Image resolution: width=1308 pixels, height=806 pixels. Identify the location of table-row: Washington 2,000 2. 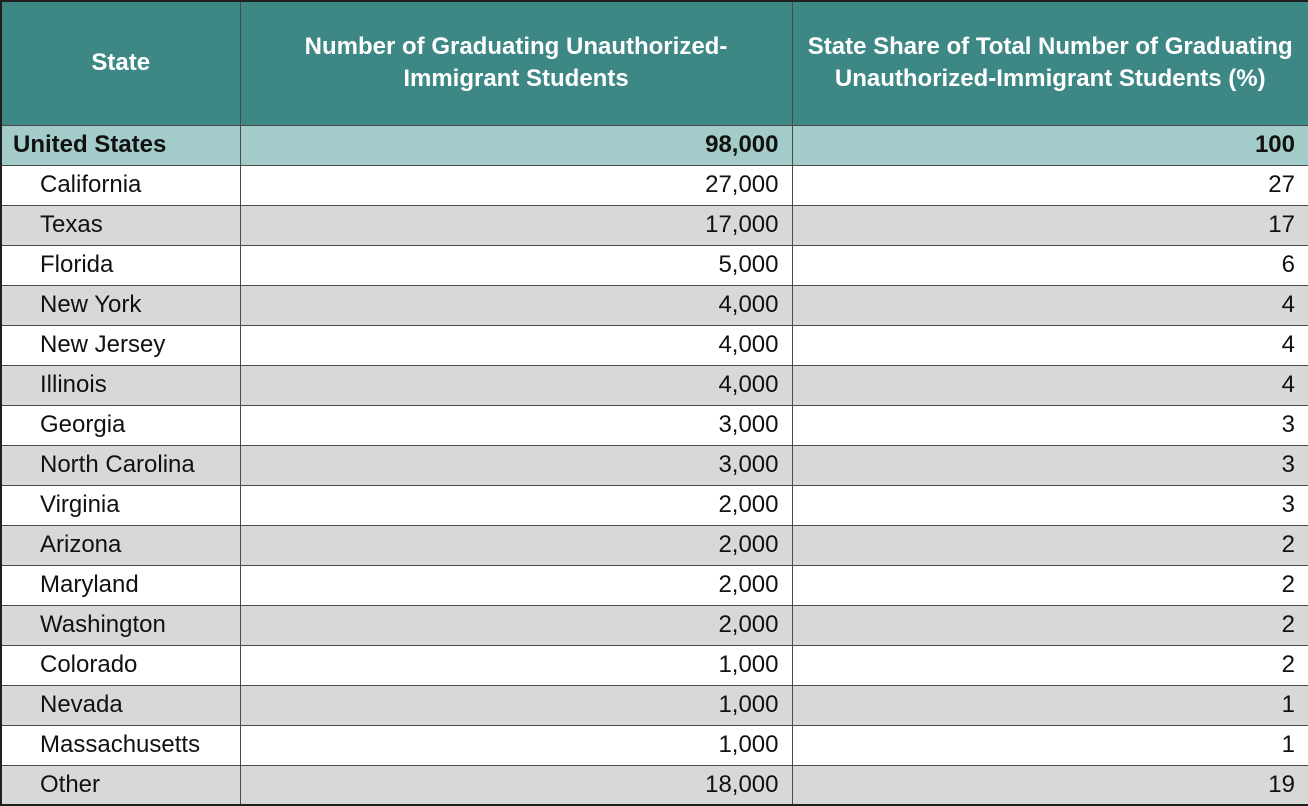
(654, 625).